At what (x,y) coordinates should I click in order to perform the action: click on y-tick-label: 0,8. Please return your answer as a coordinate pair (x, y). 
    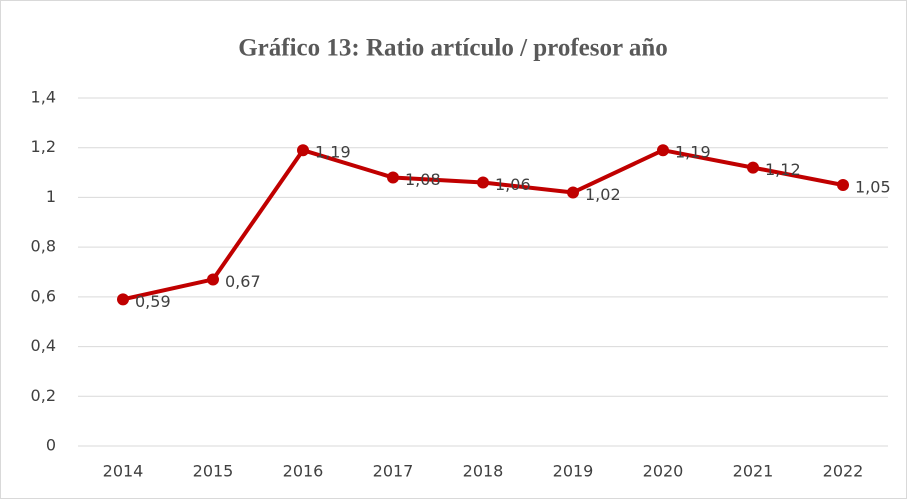
    Looking at the image, I should click on (43, 246).